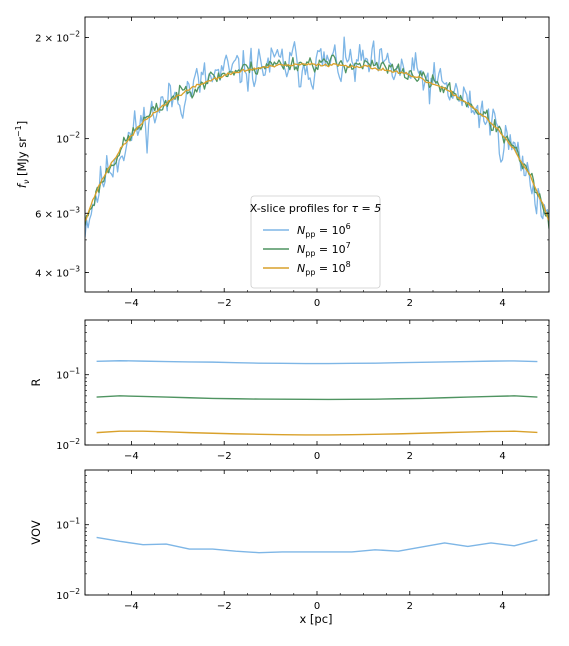 The width and height of the screenshot is (569, 646). What do you see at coordinates (22, 154) in the screenshot?
I see `y-axis-label: fν [MJy sr−1]` at bounding box center [22, 154].